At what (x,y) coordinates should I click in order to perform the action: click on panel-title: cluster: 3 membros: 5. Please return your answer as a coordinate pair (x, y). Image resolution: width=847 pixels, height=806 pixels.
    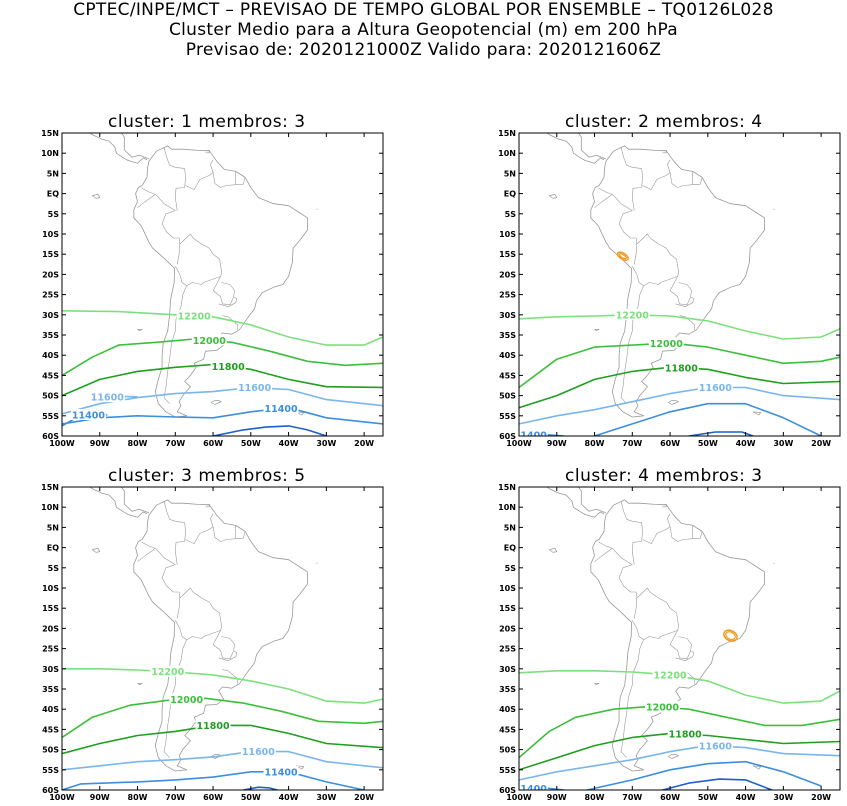
    Looking at the image, I should click on (207, 476).